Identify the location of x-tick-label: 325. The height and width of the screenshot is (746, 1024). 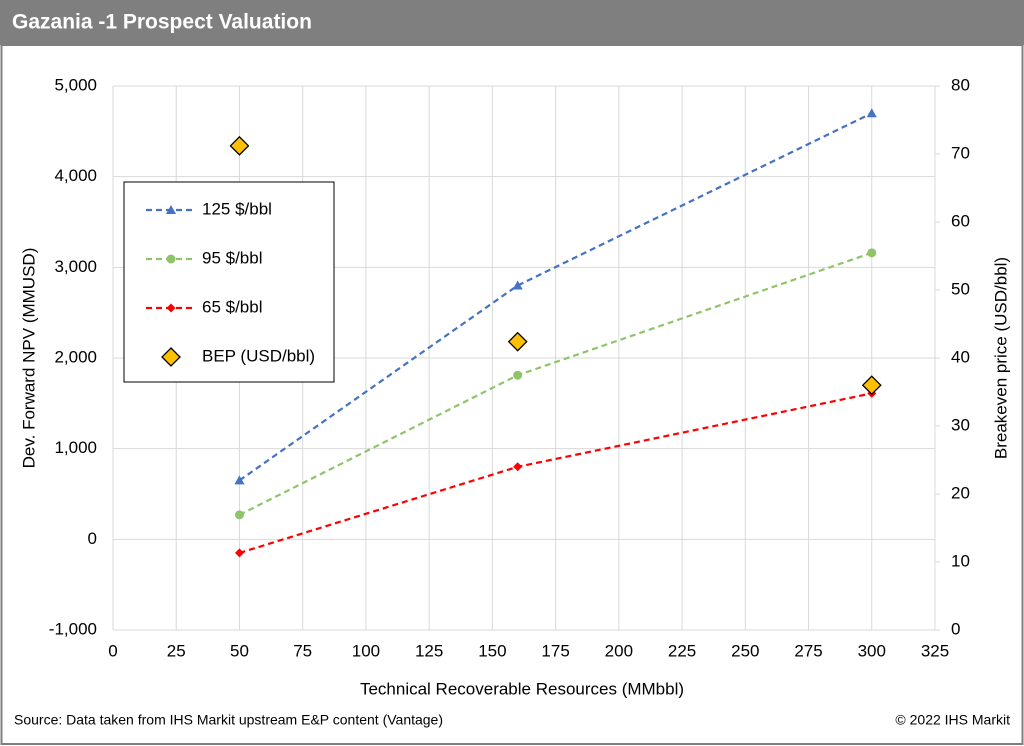
(935, 650).